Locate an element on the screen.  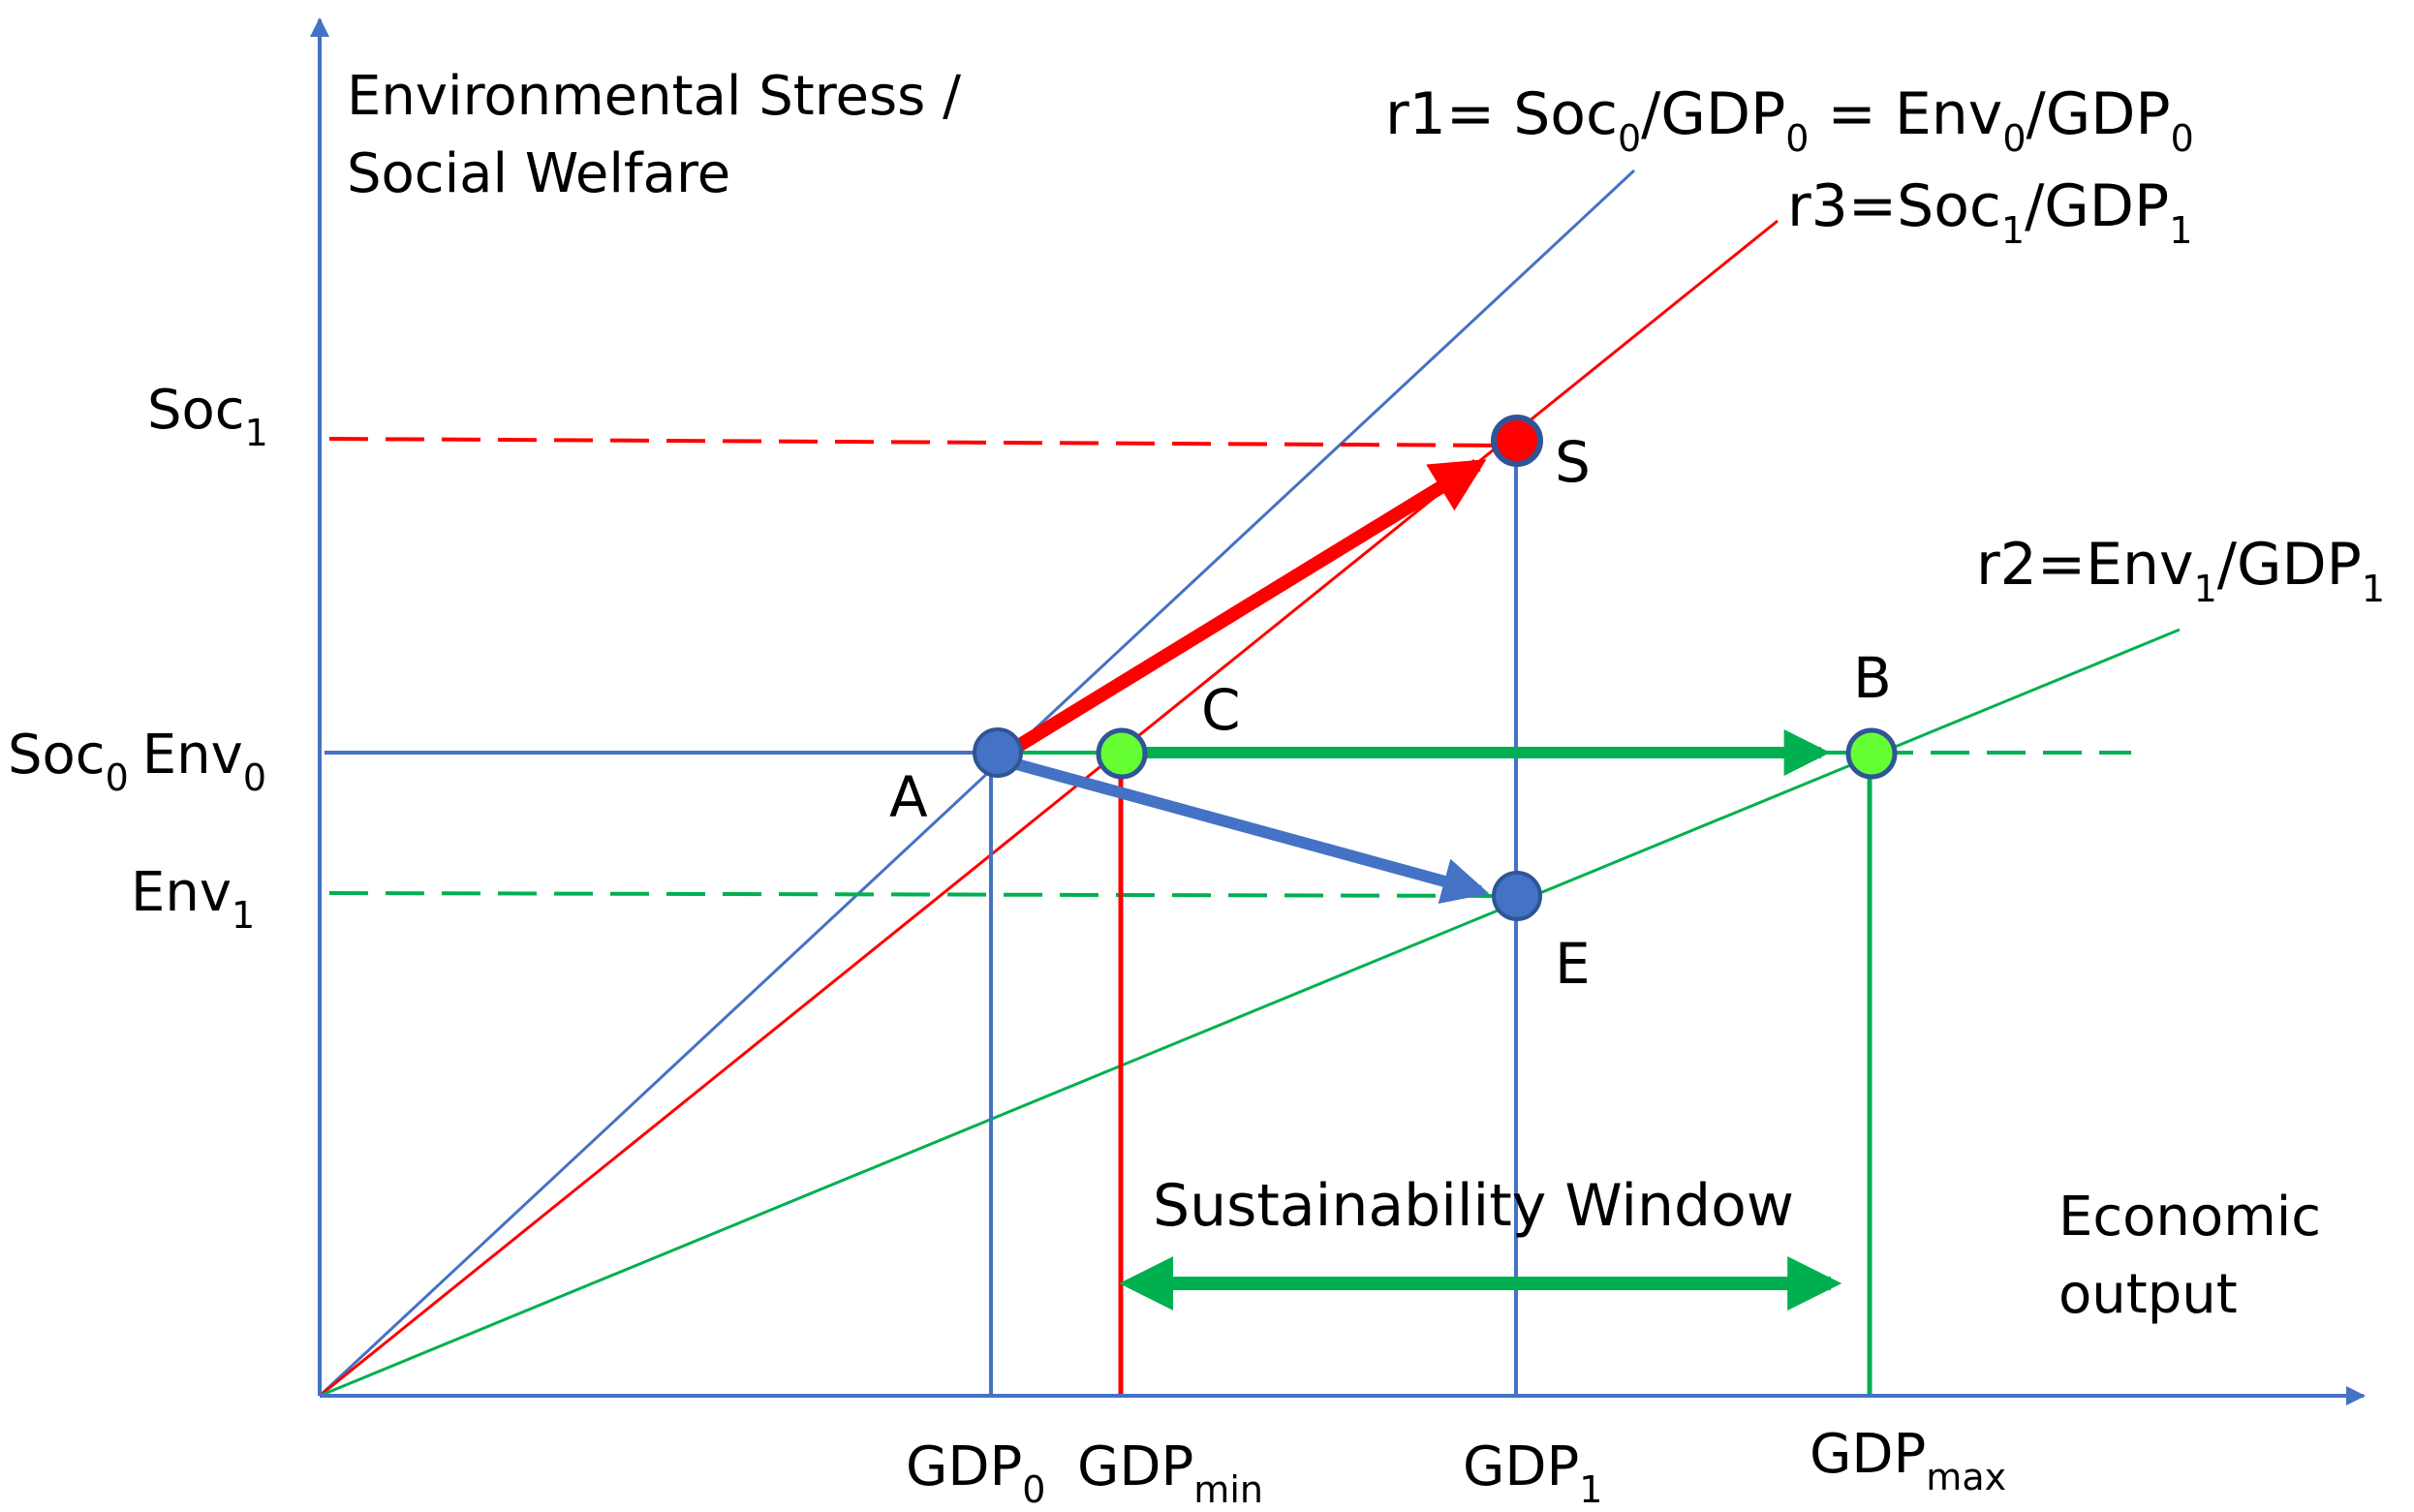
x-axis-title-line1: Economic is located at coordinates (2189, 1217).